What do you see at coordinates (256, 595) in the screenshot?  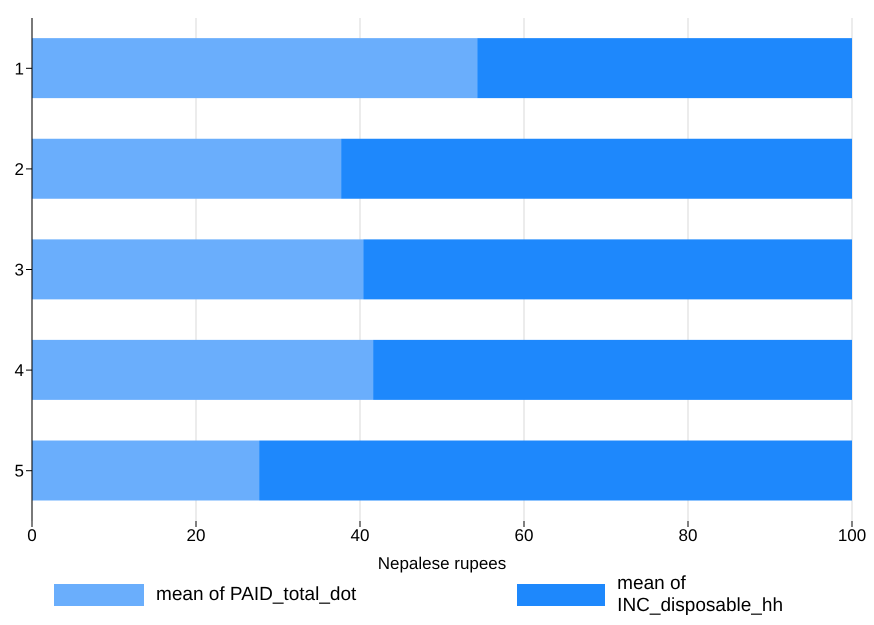 I see `legend-label: mean of PAID_total_dot` at bounding box center [256, 595].